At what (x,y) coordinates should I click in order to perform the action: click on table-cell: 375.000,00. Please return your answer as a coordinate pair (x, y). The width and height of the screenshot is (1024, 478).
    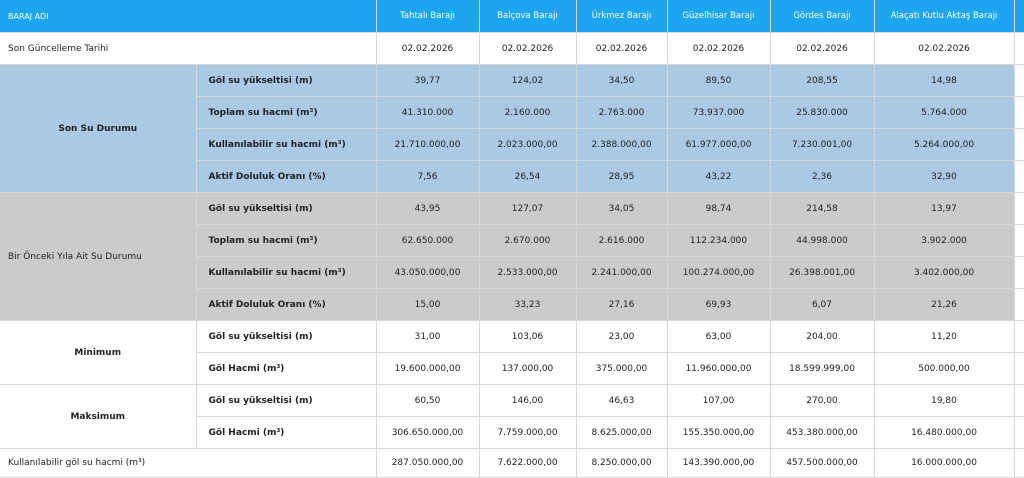
    Looking at the image, I should click on (622, 368).